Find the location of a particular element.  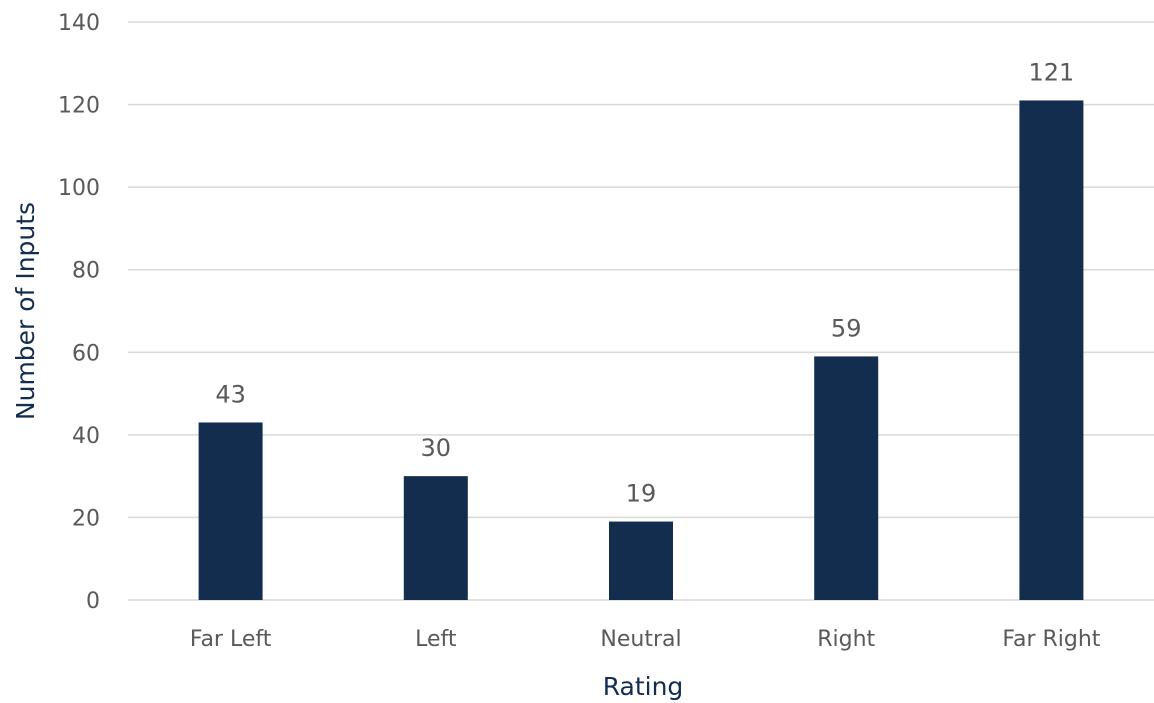

x-tick-label: Far Right is located at coordinates (1051, 639).